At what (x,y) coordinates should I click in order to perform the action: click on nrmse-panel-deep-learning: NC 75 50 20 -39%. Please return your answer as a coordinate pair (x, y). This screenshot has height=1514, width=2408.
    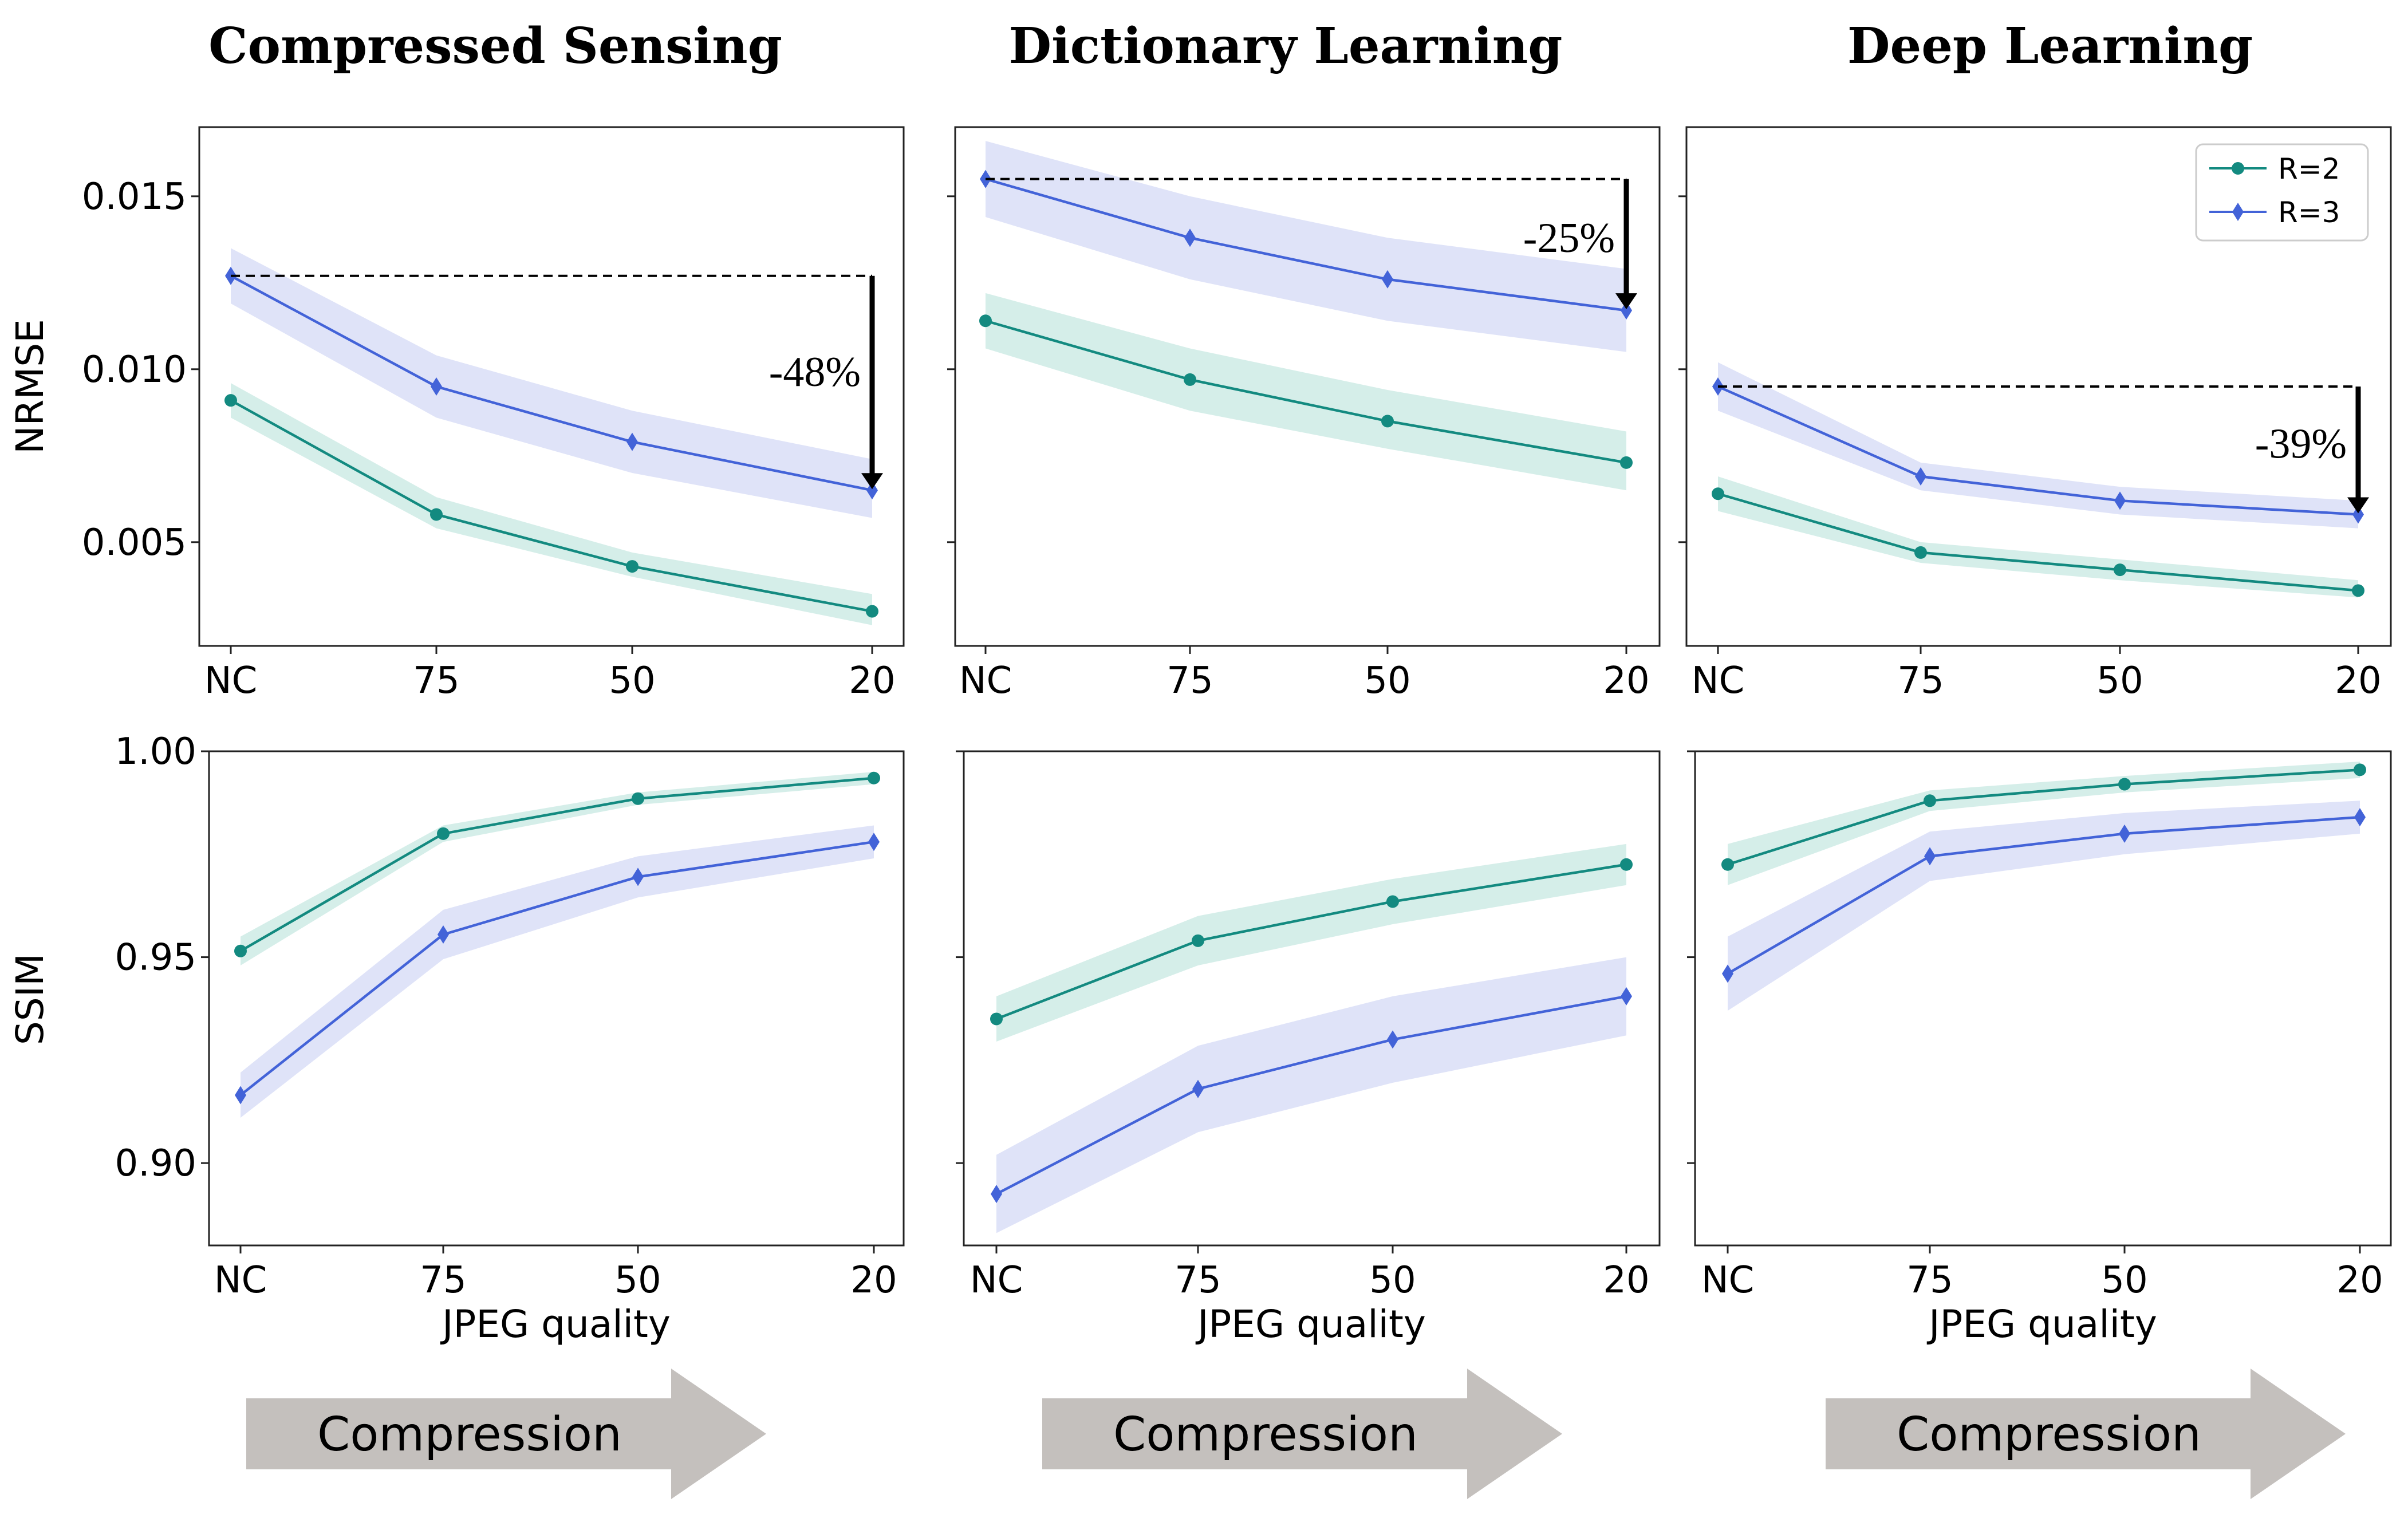
    Looking at the image, I should click on (2035, 414).